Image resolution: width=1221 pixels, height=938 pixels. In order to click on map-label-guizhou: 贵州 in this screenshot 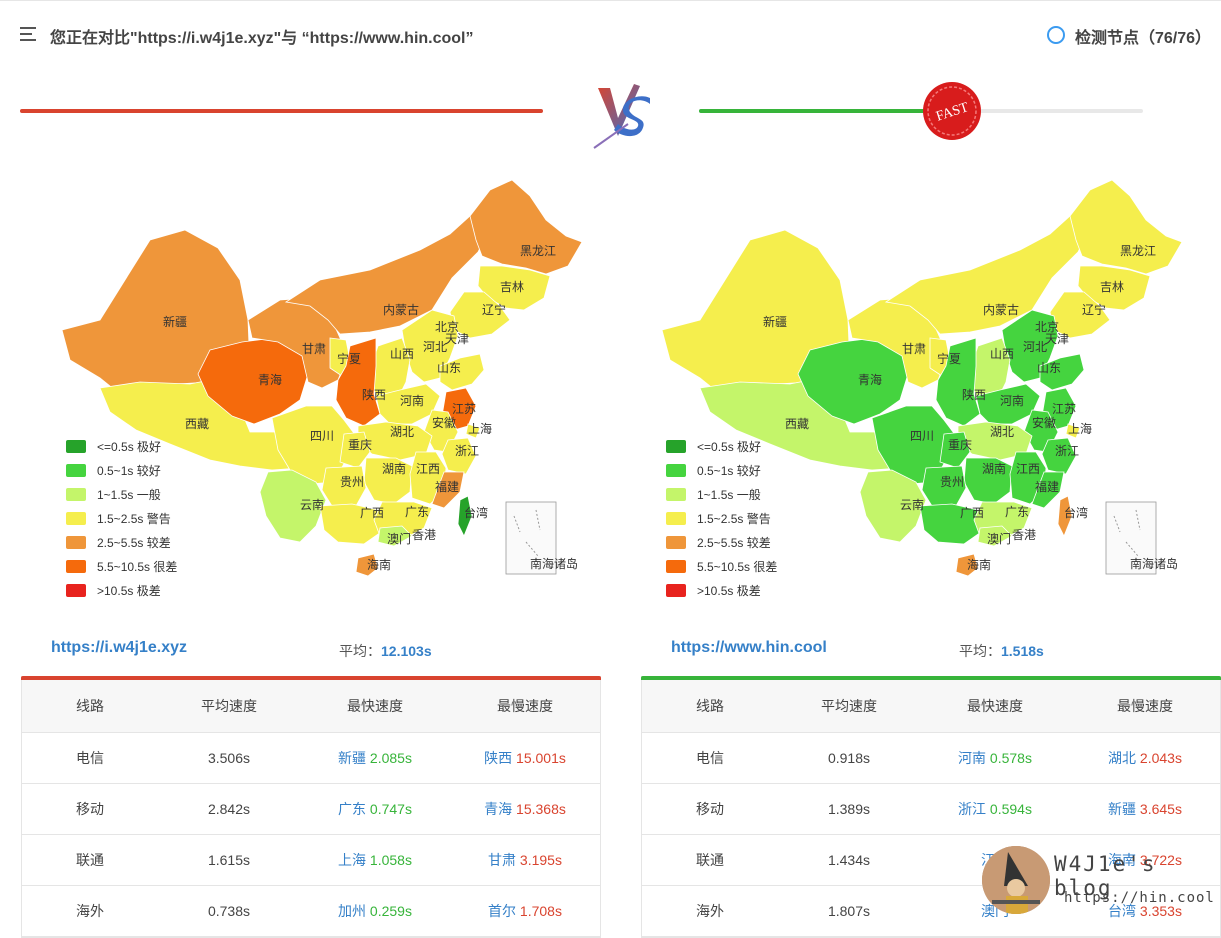, I will do `click(952, 482)`.